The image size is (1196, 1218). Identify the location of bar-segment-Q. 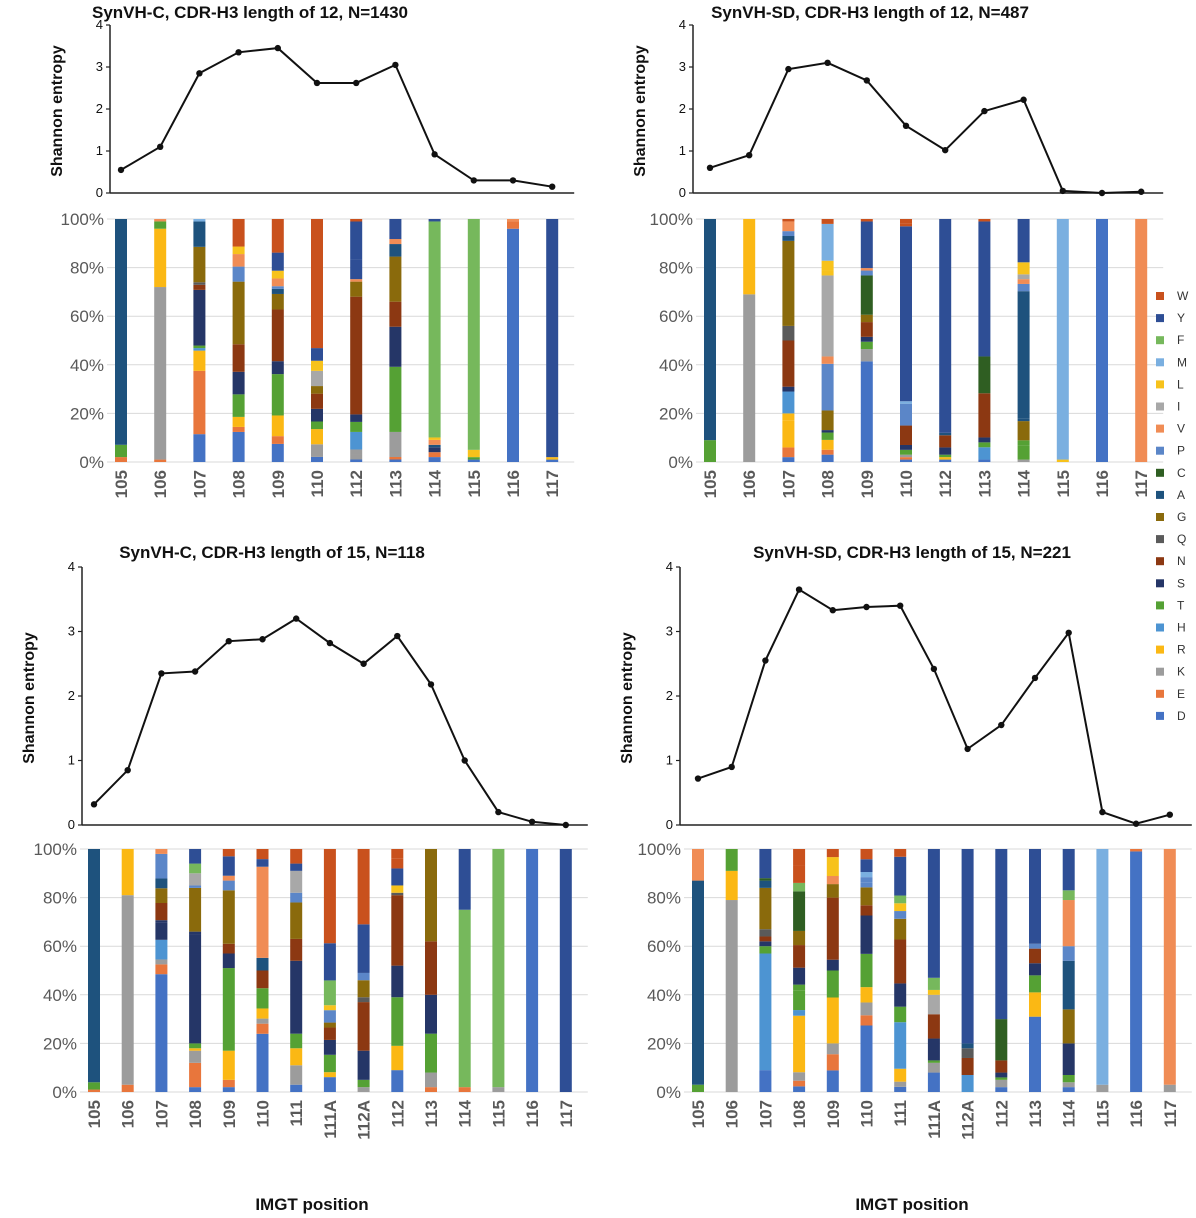
(765, 933).